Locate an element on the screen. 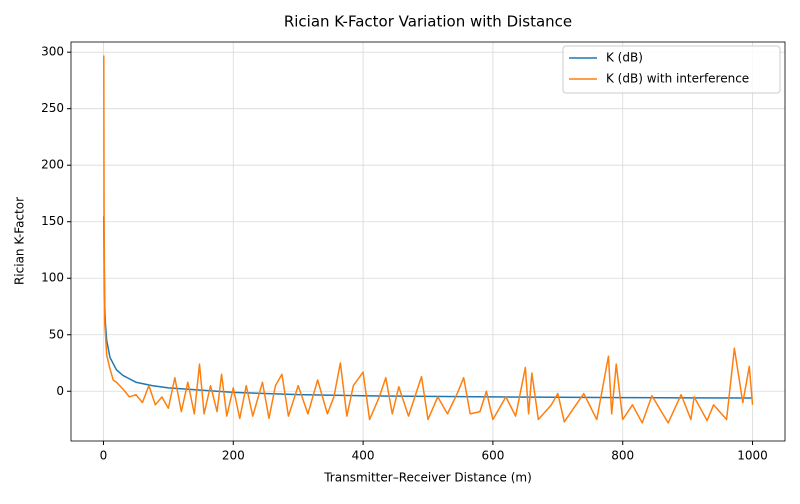 This screenshot has width=800, height=504. x-axis-label: Transmitter–Receiver Distance (m) is located at coordinates (427, 478).